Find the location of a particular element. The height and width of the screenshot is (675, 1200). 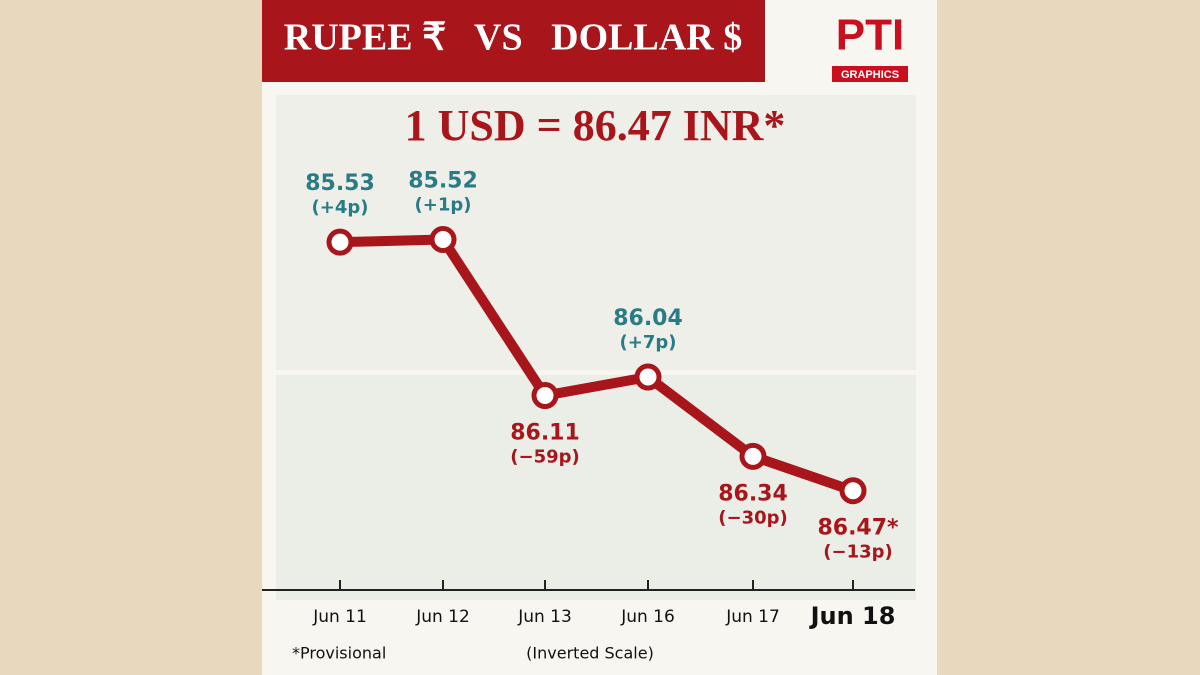

logo: PTI is located at coordinates (870, 35).